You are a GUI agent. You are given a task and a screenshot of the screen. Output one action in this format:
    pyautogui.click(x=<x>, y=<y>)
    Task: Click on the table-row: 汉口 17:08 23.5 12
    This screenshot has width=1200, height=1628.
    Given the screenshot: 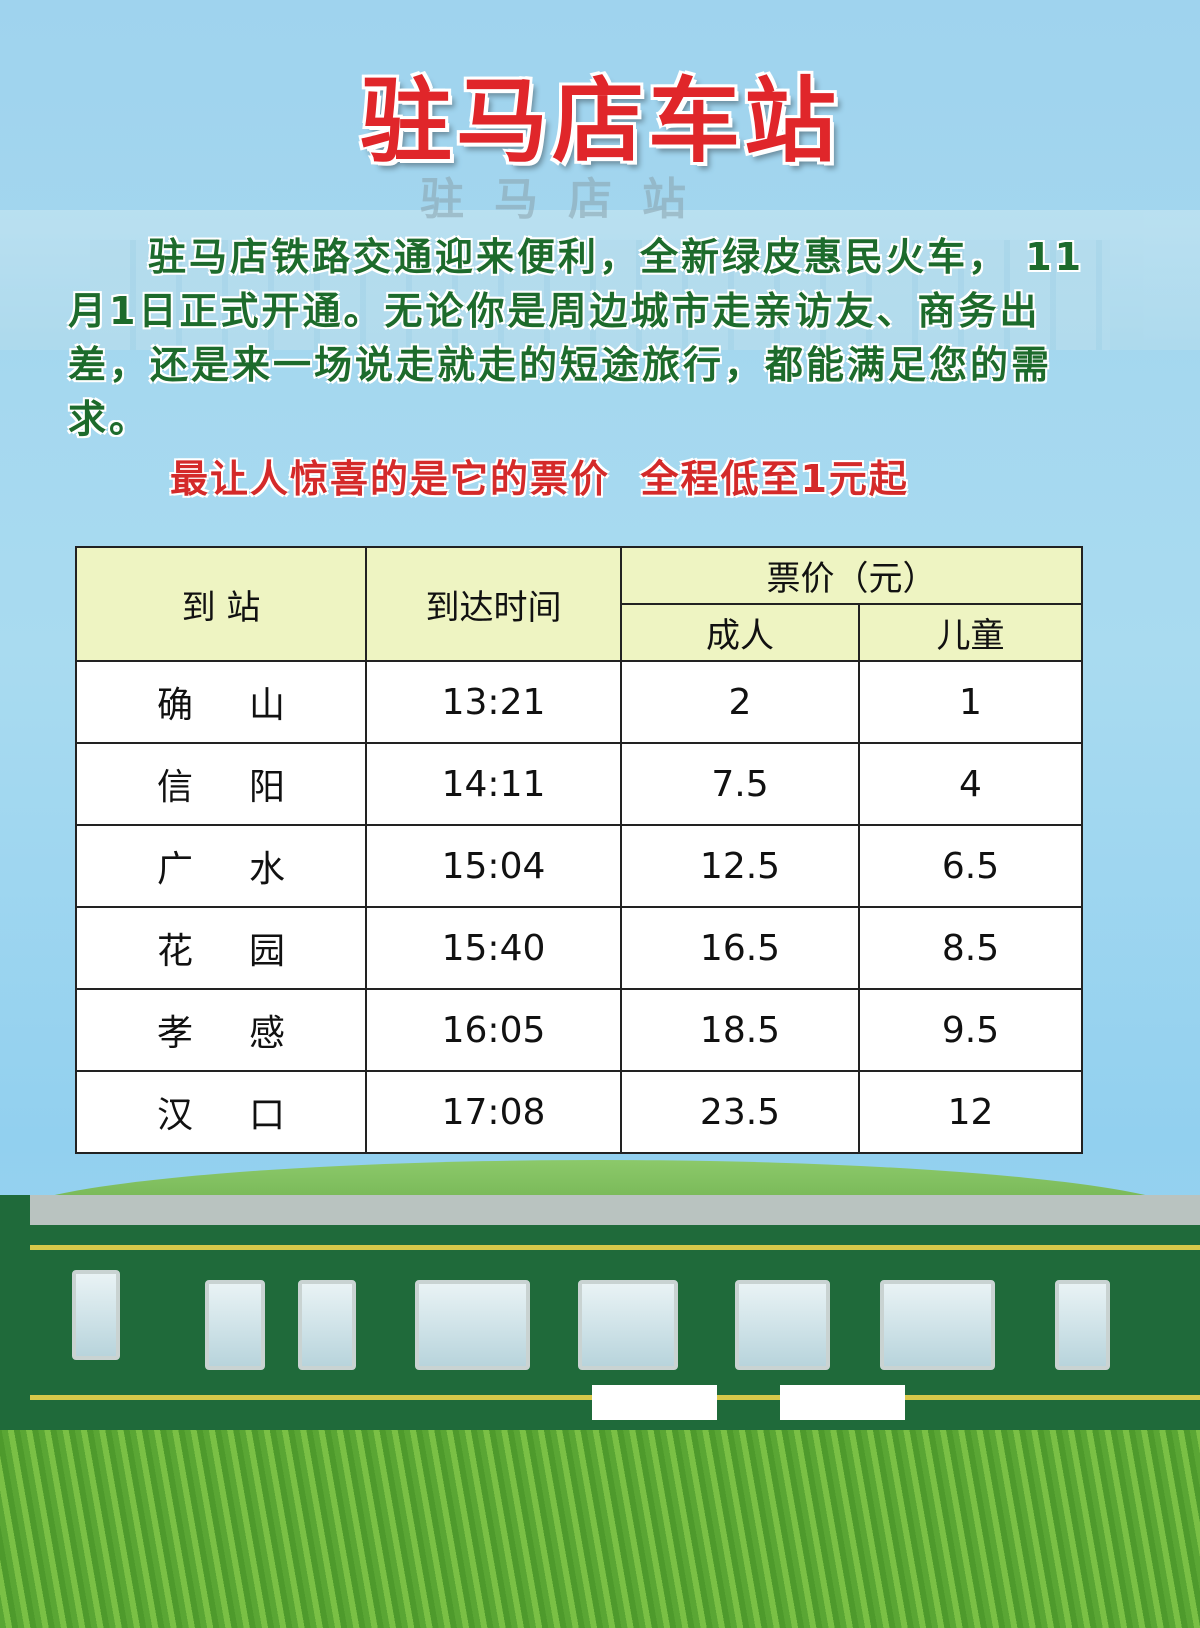 What is the action you would take?
    pyautogui.click(x=579, y=1112)
    